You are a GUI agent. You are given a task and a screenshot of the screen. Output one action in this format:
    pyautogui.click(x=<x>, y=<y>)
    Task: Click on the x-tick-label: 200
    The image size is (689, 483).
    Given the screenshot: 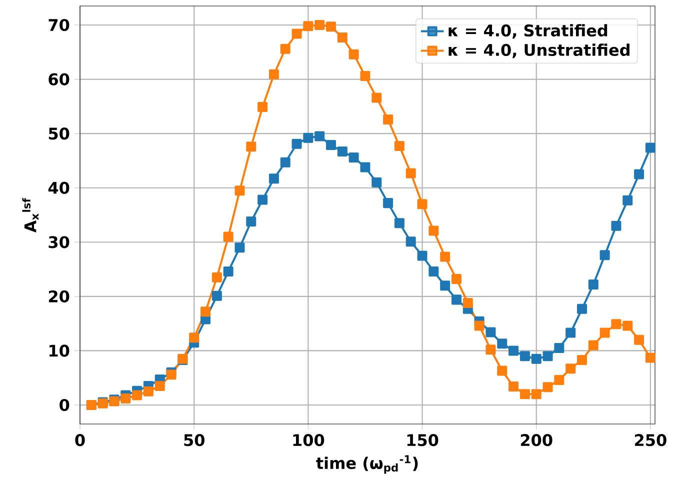 What is the action you would take?
    pyautogui.click(x=536, y=440)
    